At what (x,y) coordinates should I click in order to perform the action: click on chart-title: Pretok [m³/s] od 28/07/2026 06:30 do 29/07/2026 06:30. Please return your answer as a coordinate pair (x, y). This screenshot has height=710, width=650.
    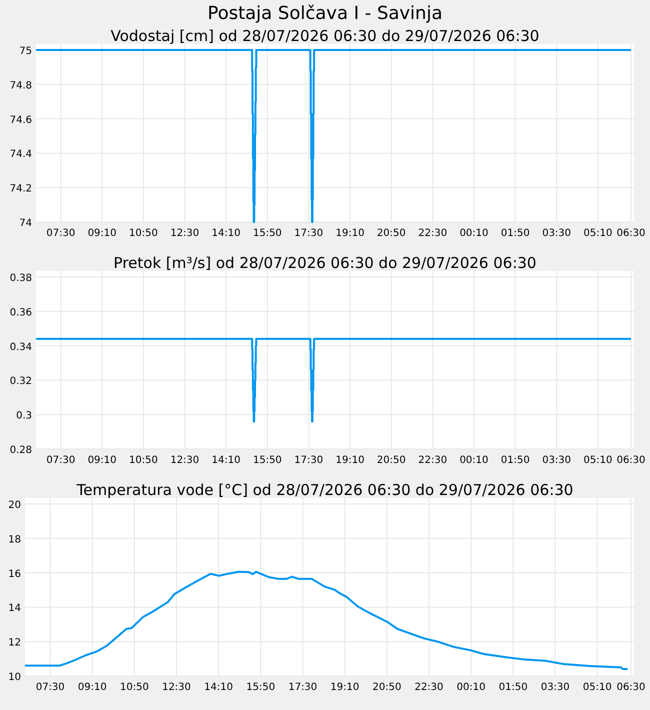
    Looking at the image, I should click on (325, 263).